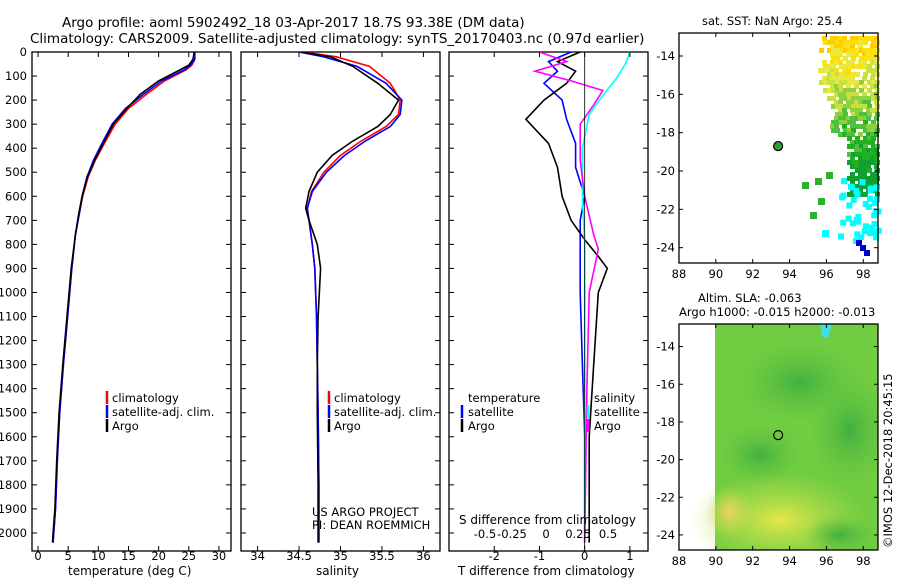  What do you see at coordinates (16, 196) in the screenshot?
I see `depth-tick-label: 600` at bounding box center [16, 196].